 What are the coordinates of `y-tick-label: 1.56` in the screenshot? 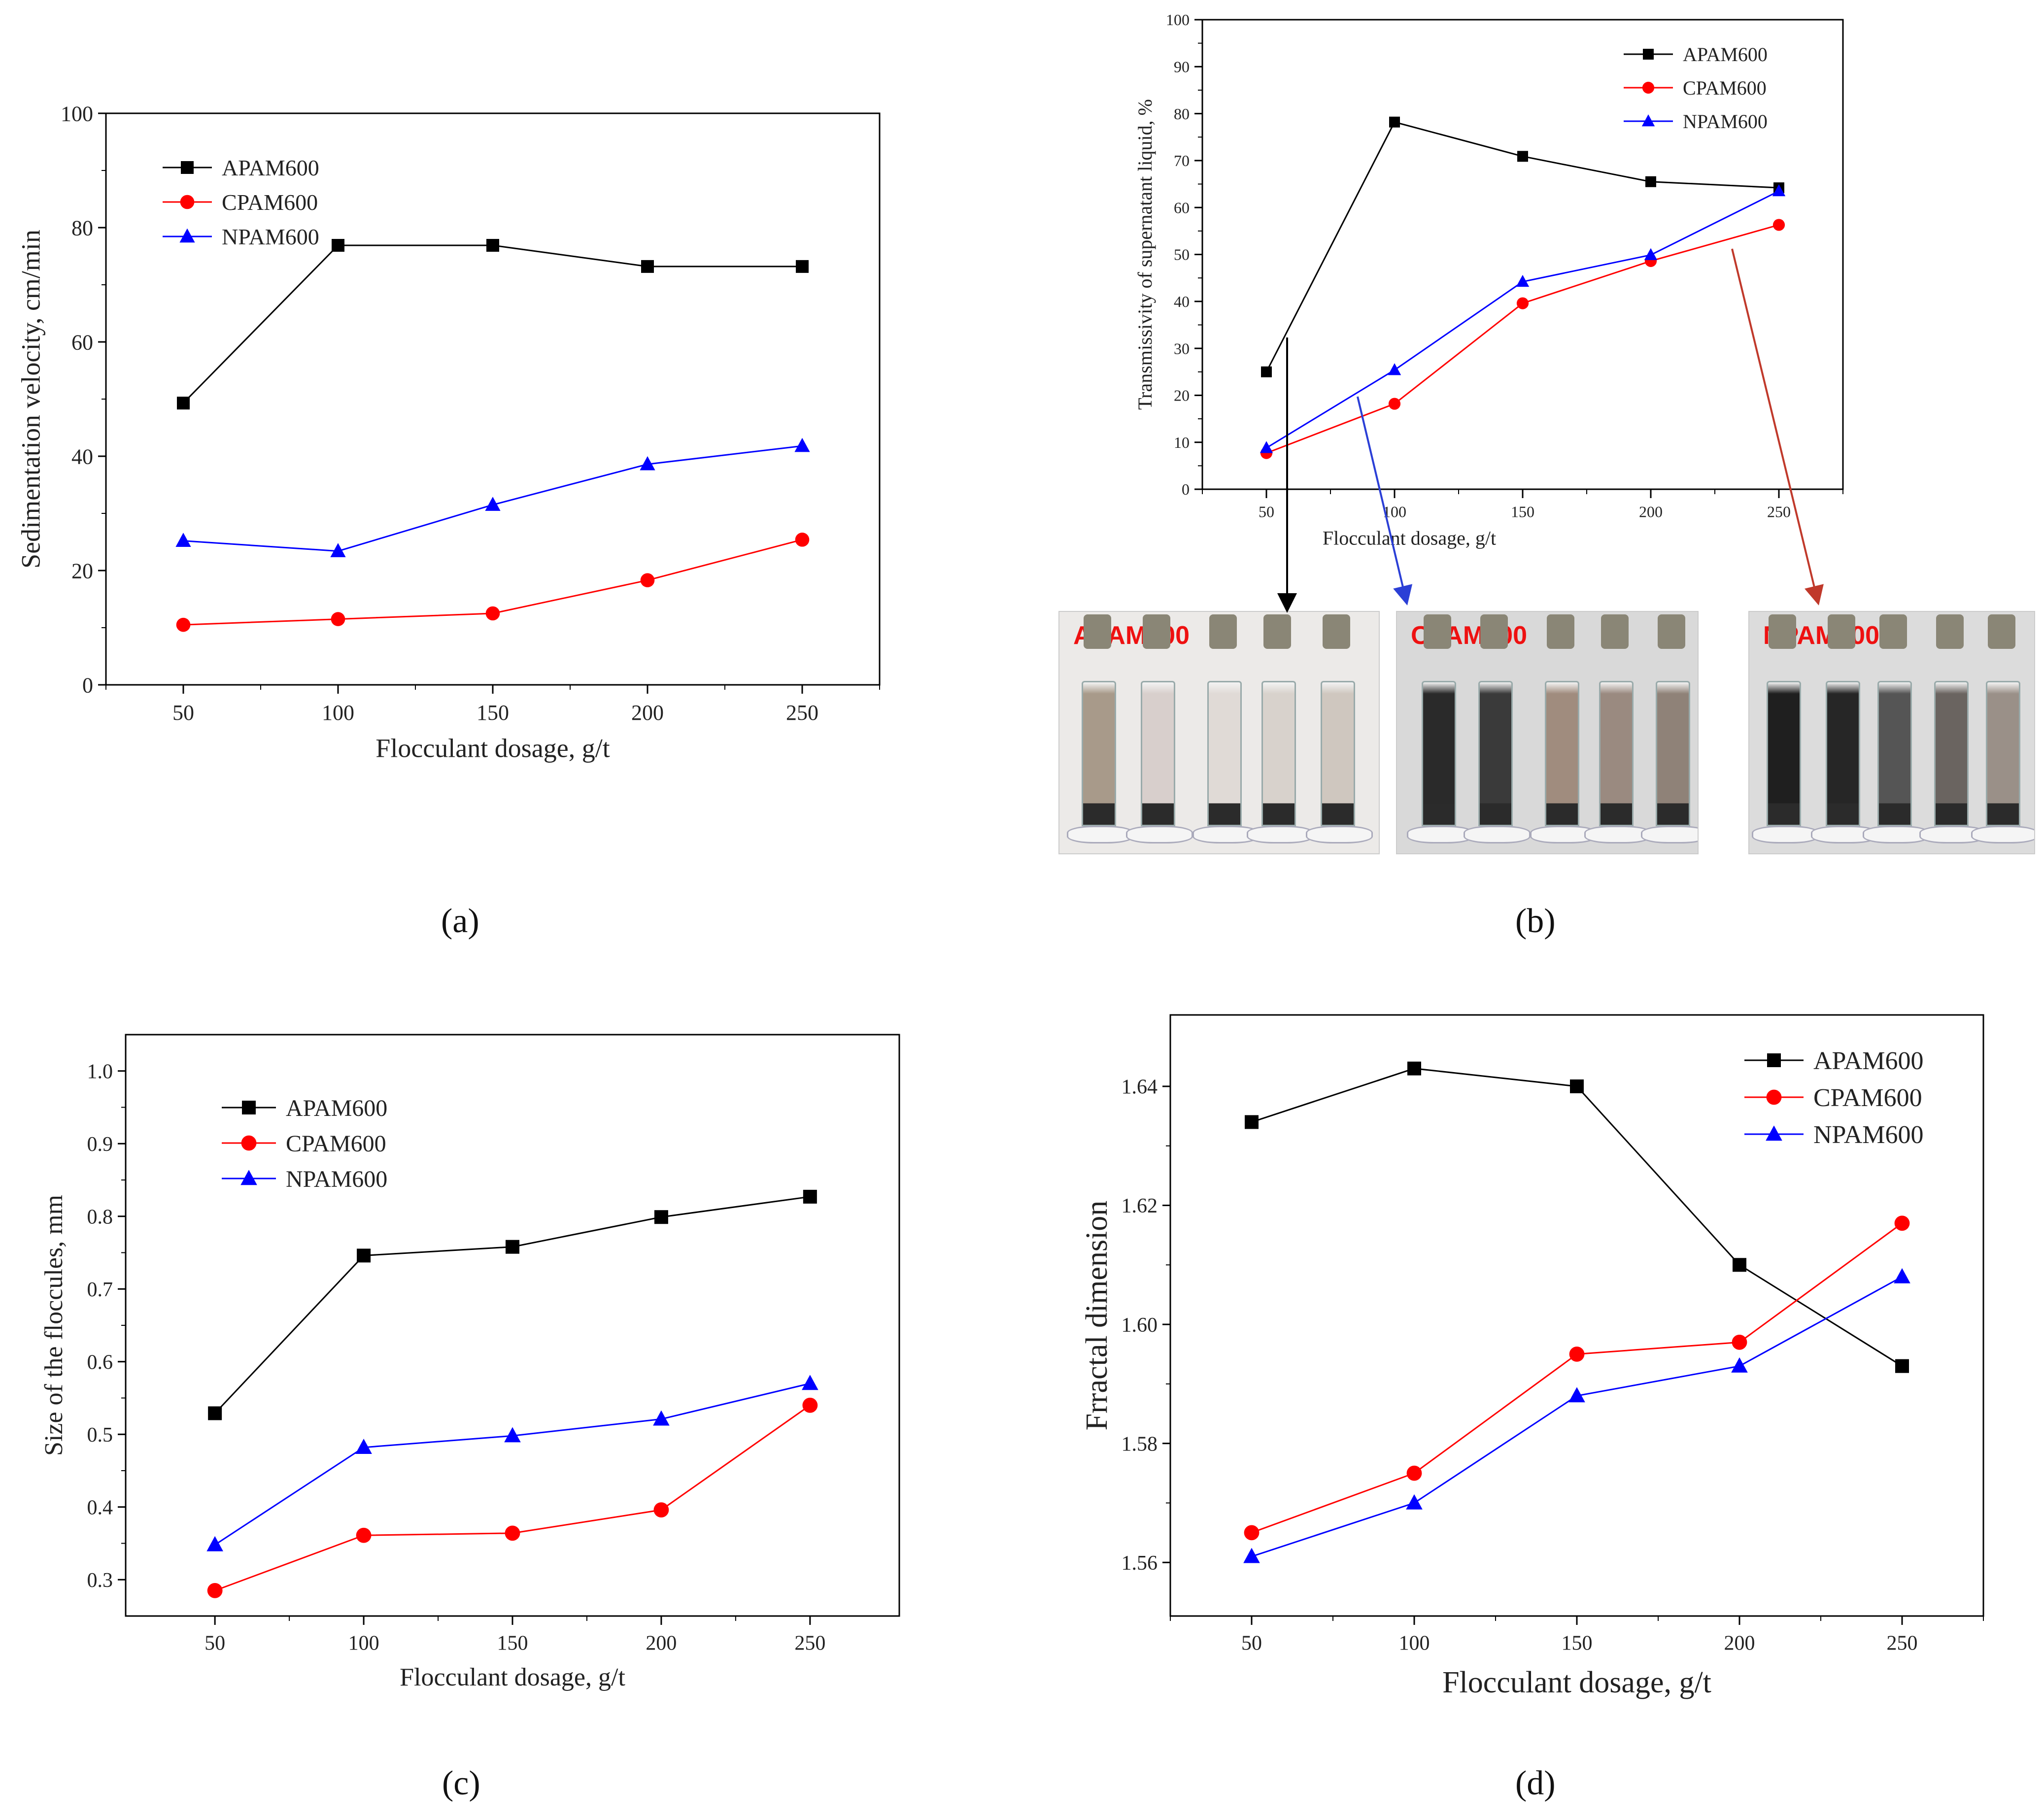 It's located at (1140, 1563).